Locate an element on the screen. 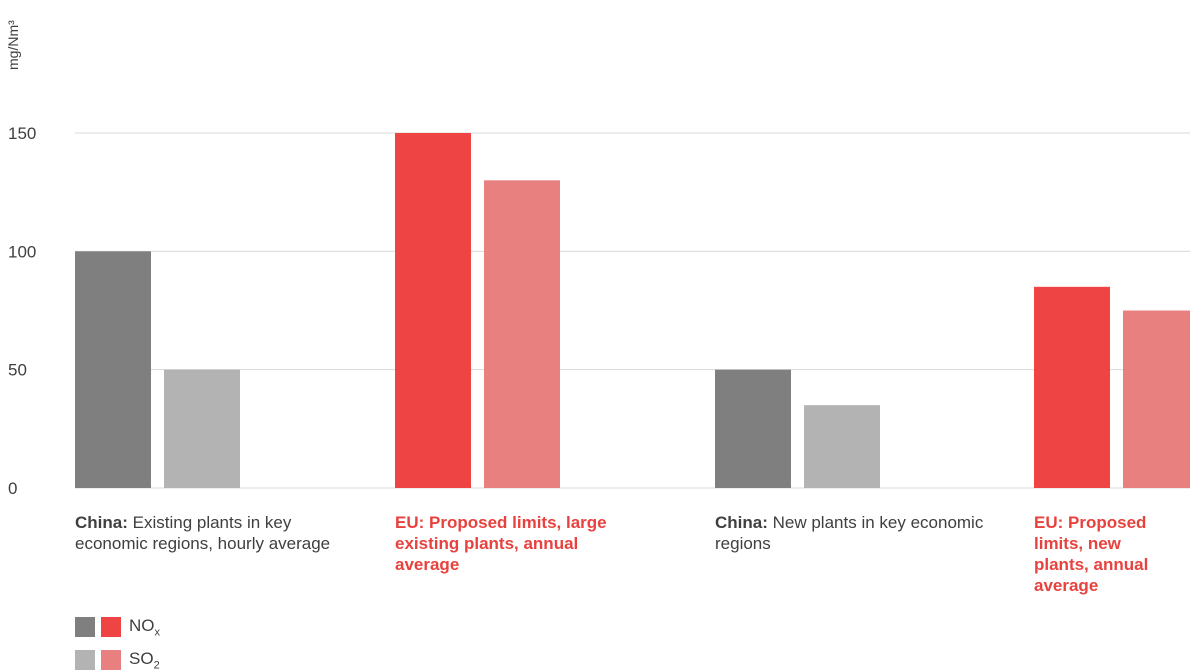 Image resolution: width=1190 pixels, height=672 pixels. y-tick-label-100: 100 is located at coordinates (22, 251).